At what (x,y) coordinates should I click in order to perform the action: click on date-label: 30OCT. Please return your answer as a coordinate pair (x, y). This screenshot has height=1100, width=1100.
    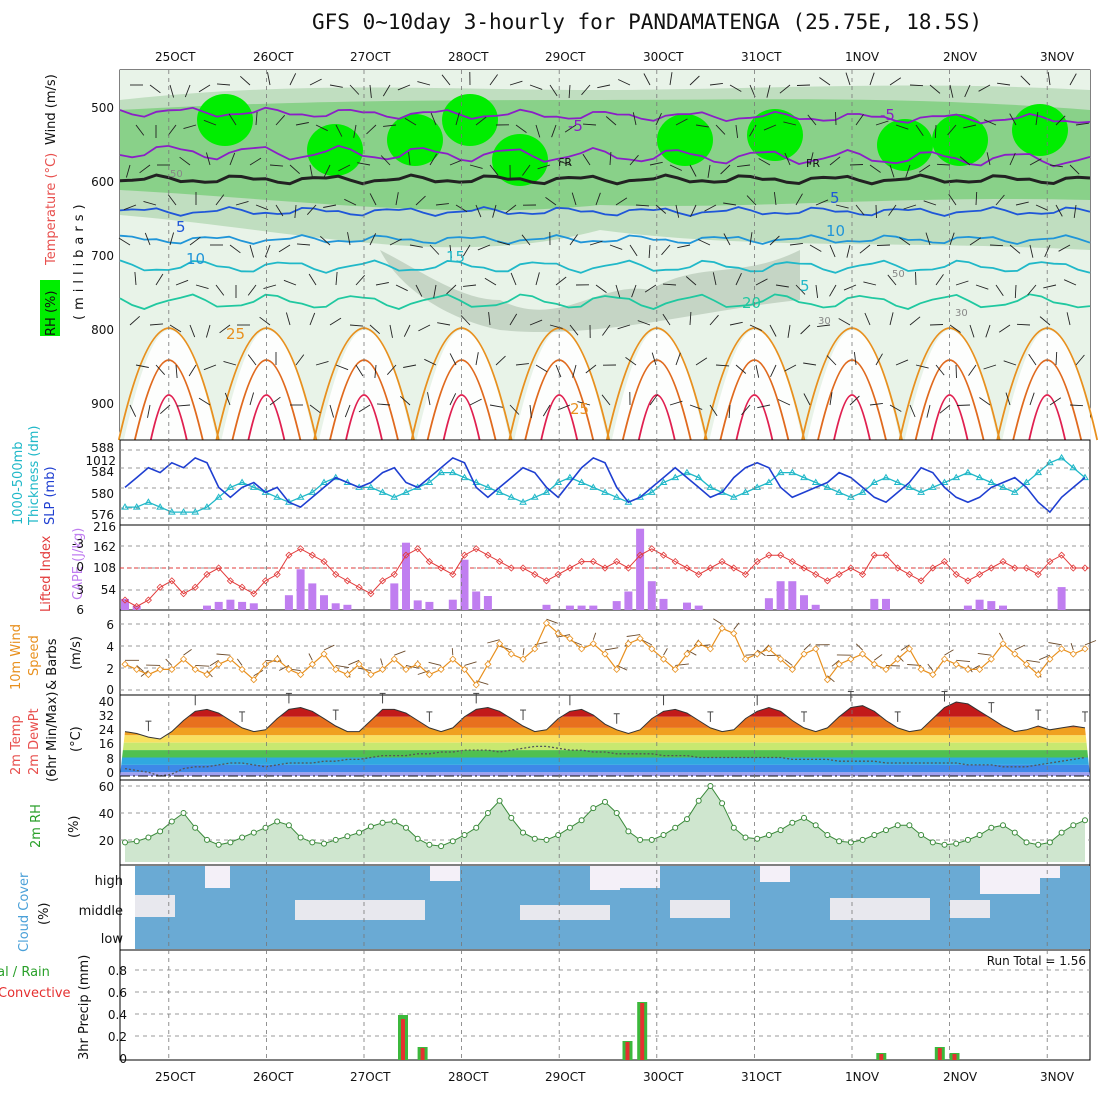
    Looking at the image, I should click on (663, 1077).